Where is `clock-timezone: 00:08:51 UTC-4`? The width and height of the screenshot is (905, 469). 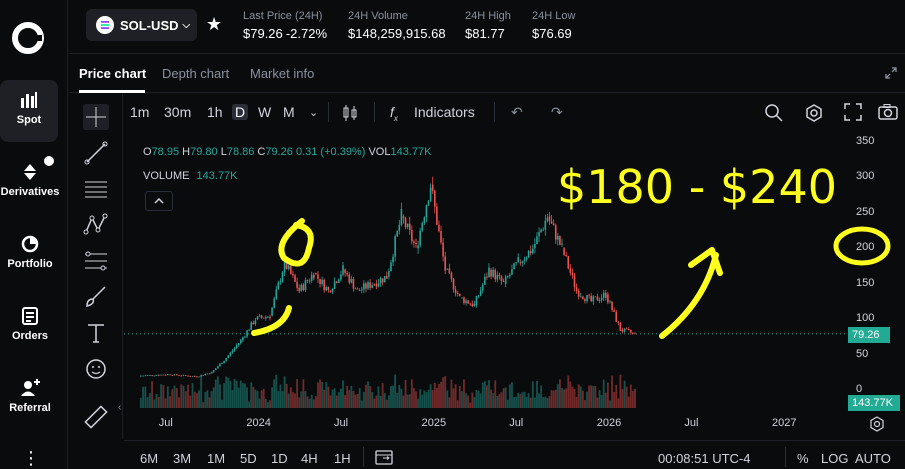
clock-timezone: 00:08:51 UTC-4 is located at coordinates (704, 458).